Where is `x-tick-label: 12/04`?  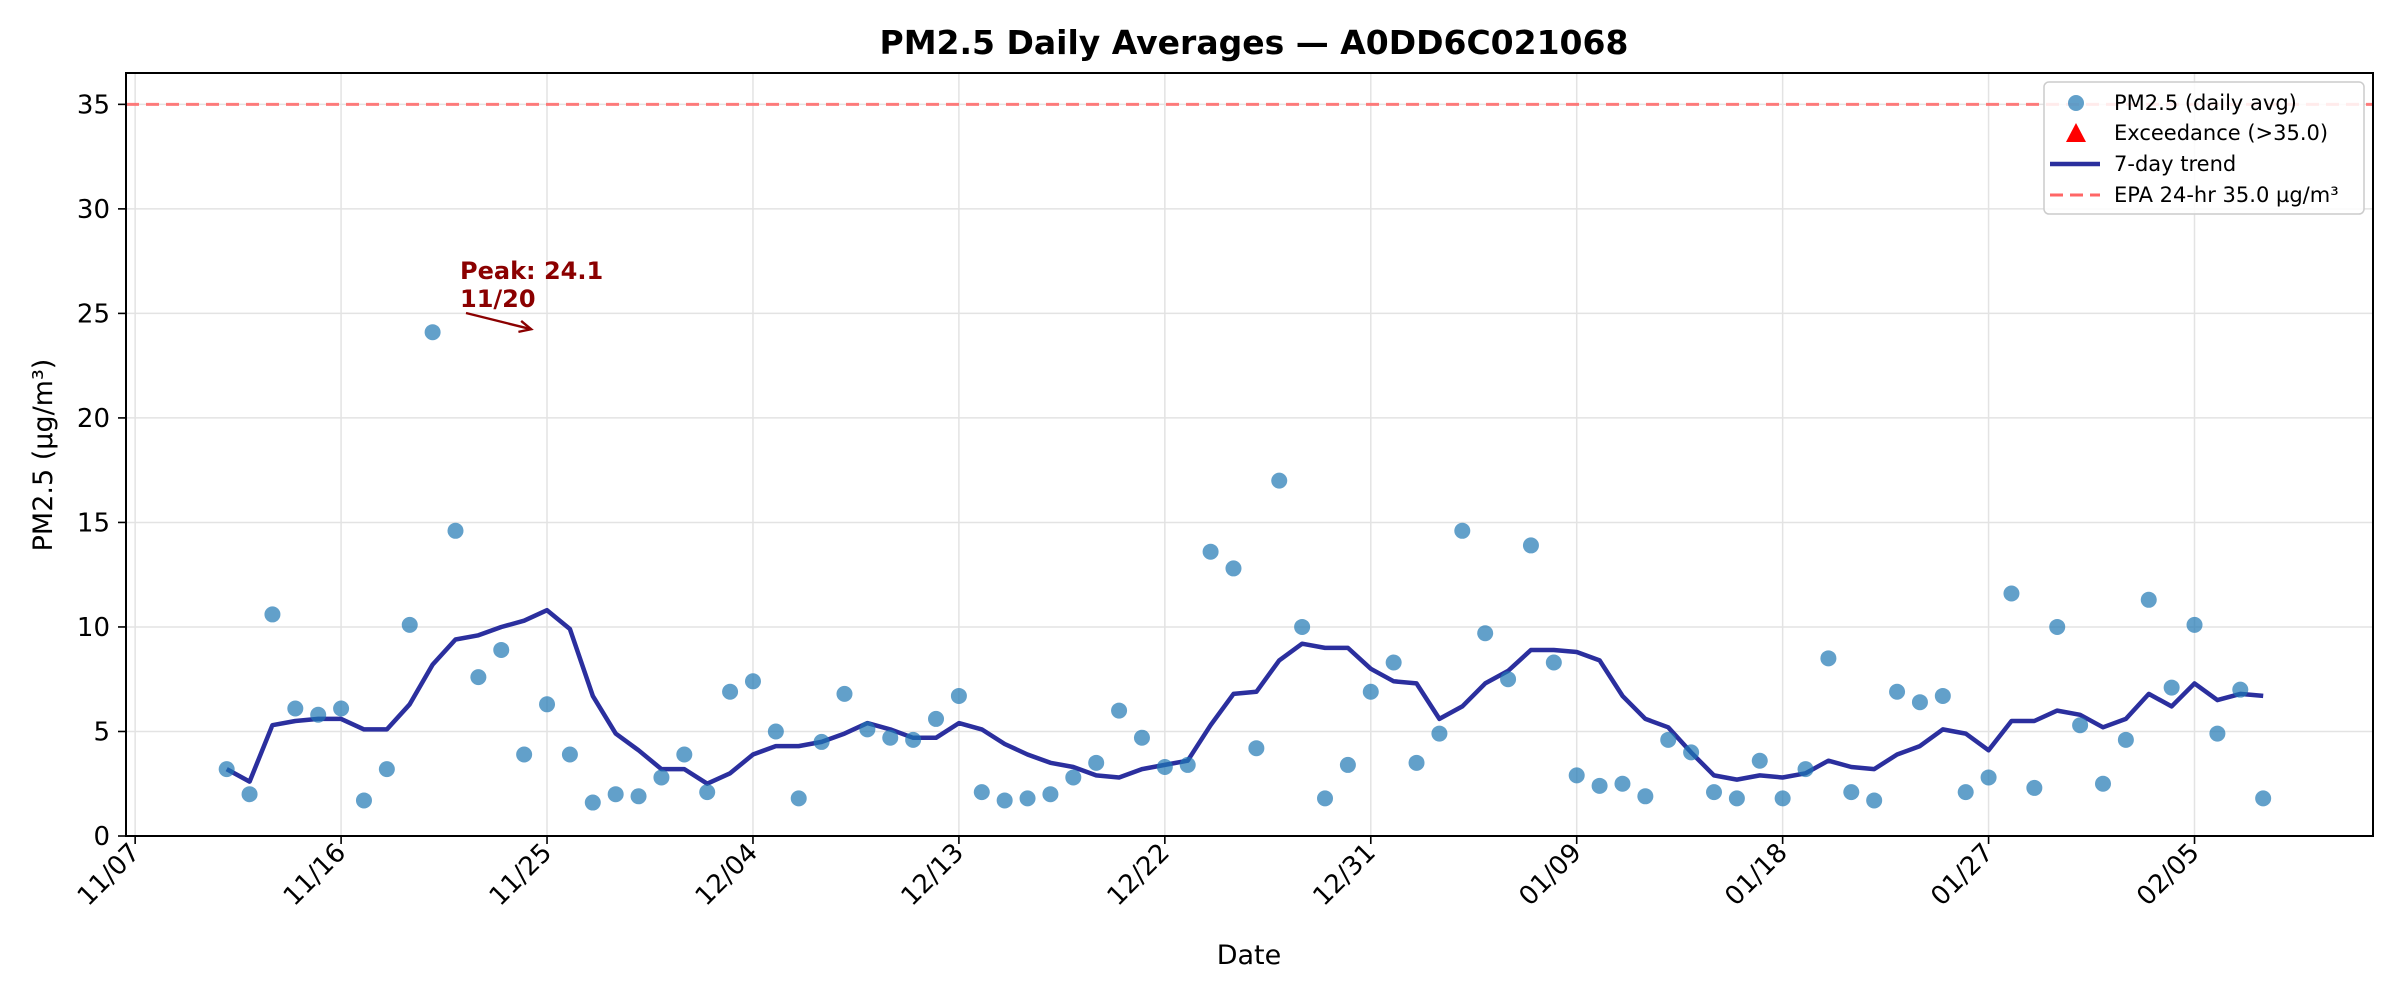
x-tick-label: 12/04 is located at coordinates (727, 875).